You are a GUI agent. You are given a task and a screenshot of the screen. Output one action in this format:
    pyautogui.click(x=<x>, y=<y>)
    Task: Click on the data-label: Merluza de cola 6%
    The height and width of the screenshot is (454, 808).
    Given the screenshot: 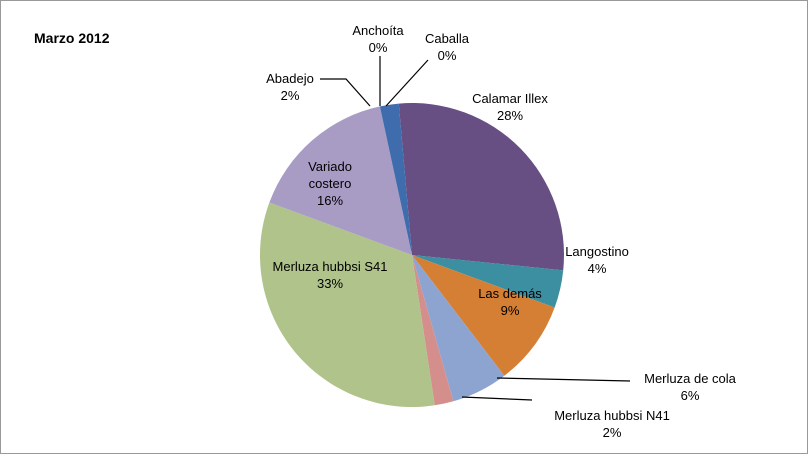 What is the action you would take?
    pyautogui.click(x=690, y=387)
    